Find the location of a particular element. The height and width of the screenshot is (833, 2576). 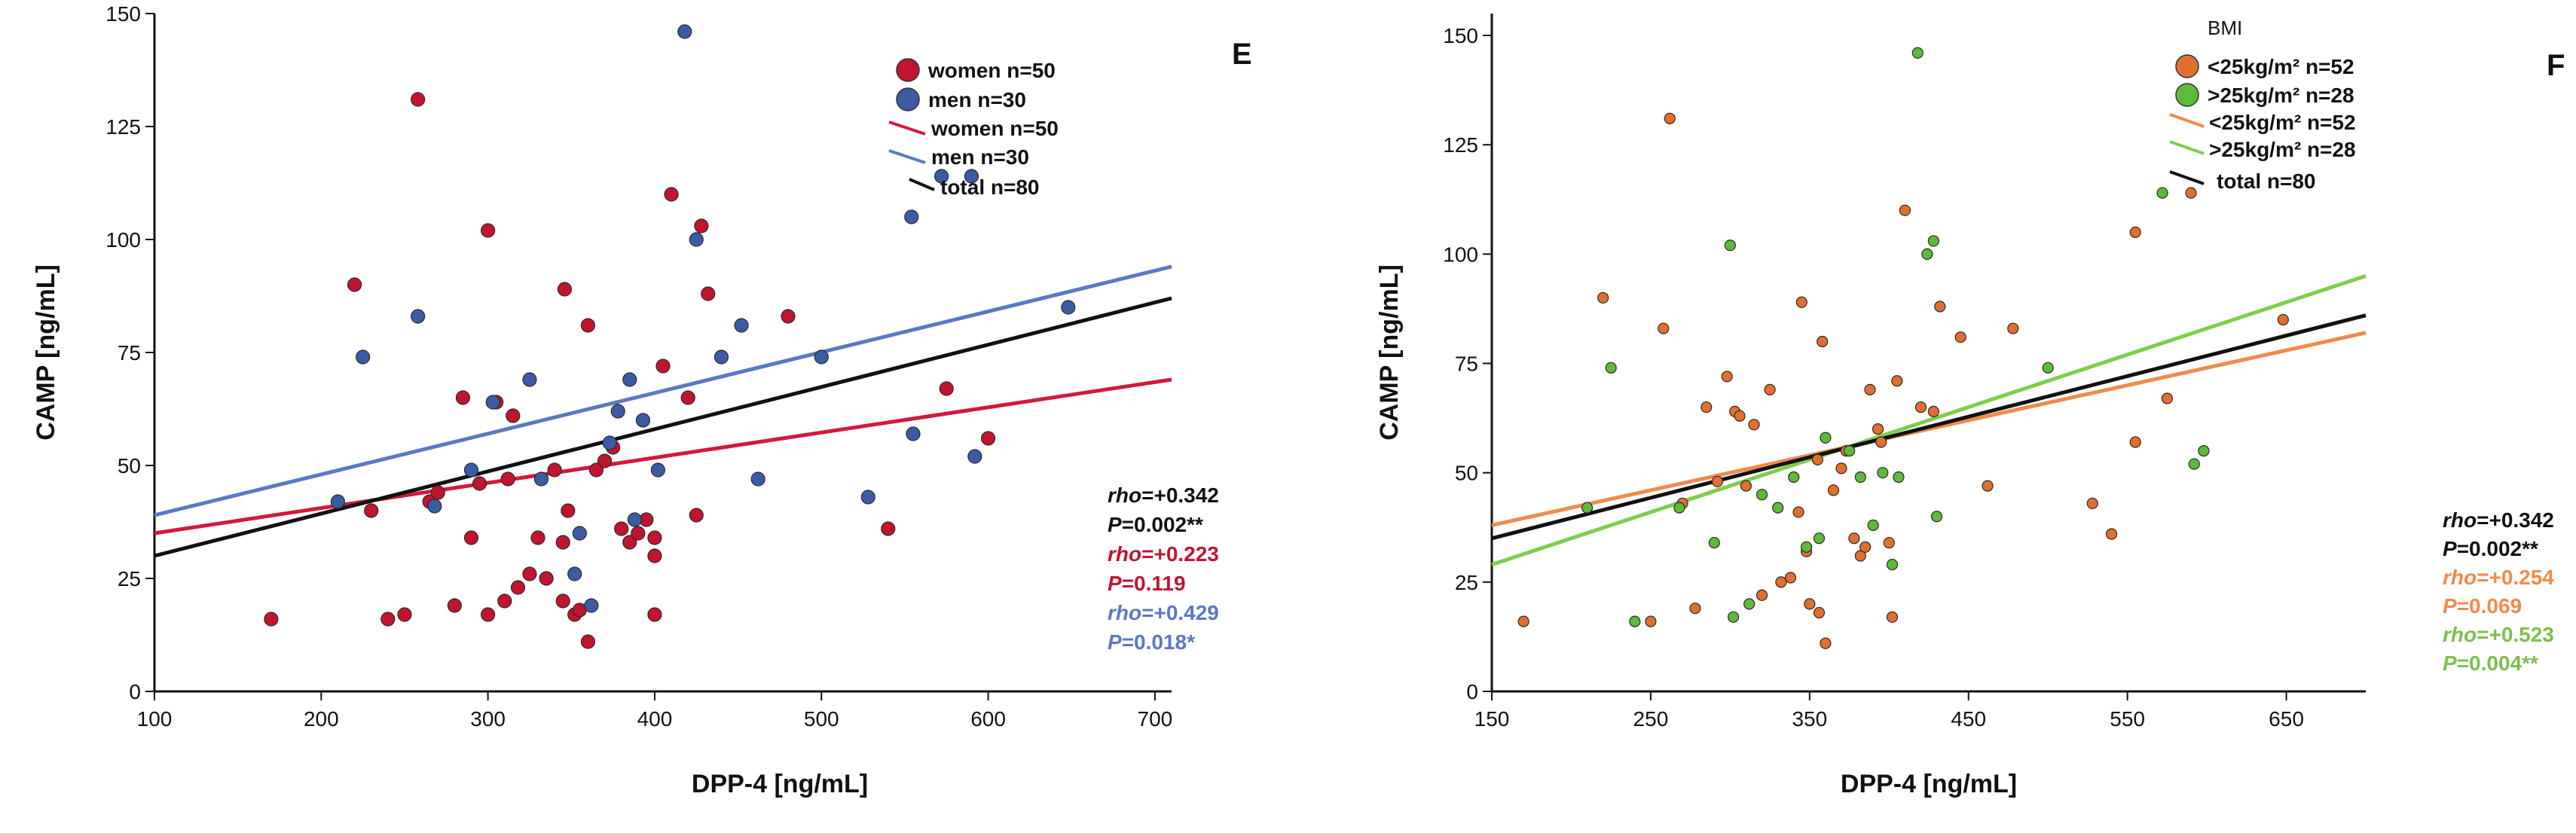

panel-e-y-tick-label: 50 is located at coordinates (129, 466).